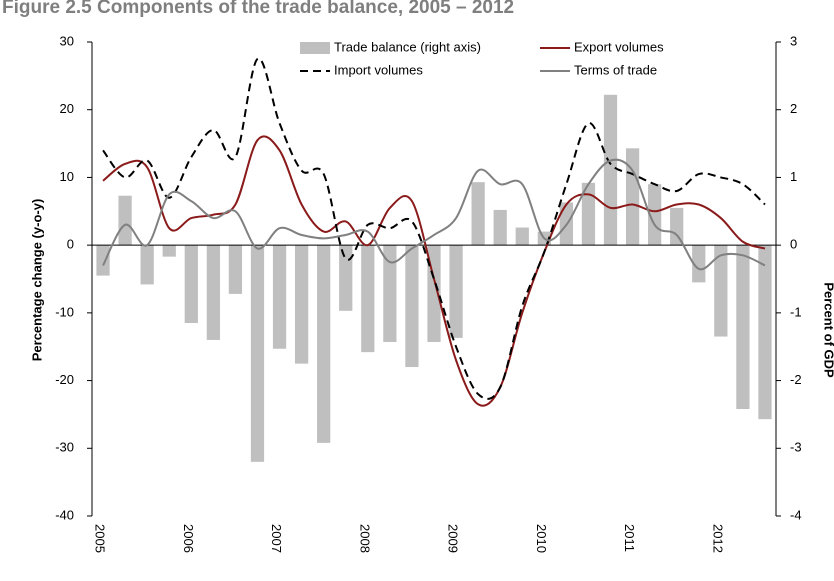 The width and height of the screenshot is (834, 581). Describe the element at coordinates (796, 514) in the screenshot. I see `y2-tick-label: -4` at that location.